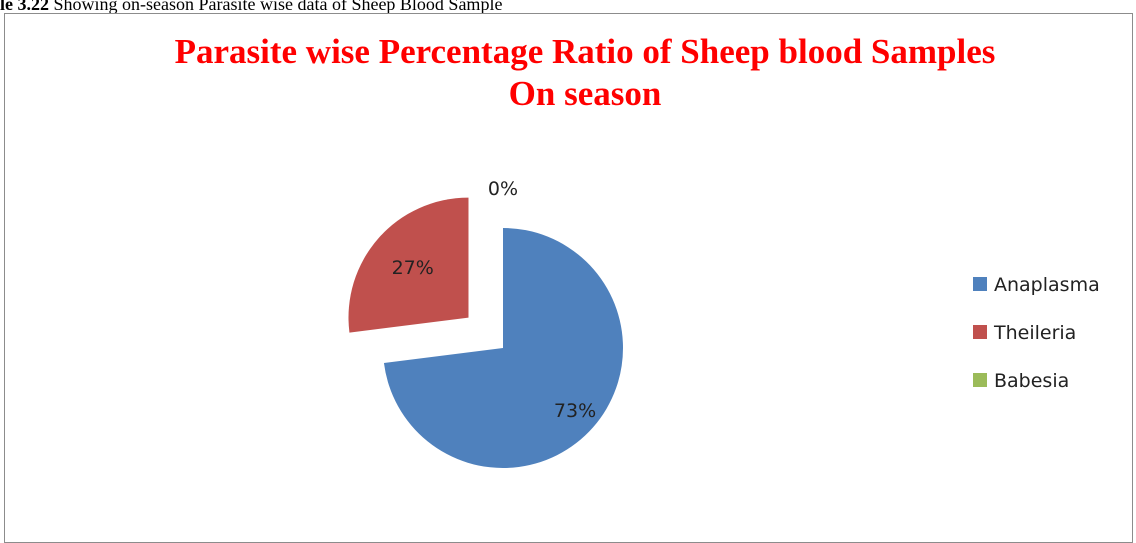  I want to click on legend-label-theileria: Theileria, so click(1035, 333).